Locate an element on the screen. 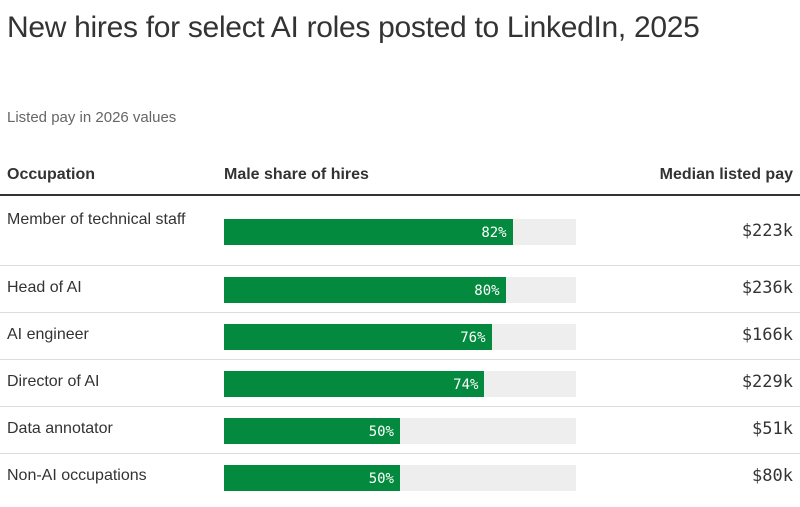  occupation-label: Director of AI is located at coordinates (53, 381).